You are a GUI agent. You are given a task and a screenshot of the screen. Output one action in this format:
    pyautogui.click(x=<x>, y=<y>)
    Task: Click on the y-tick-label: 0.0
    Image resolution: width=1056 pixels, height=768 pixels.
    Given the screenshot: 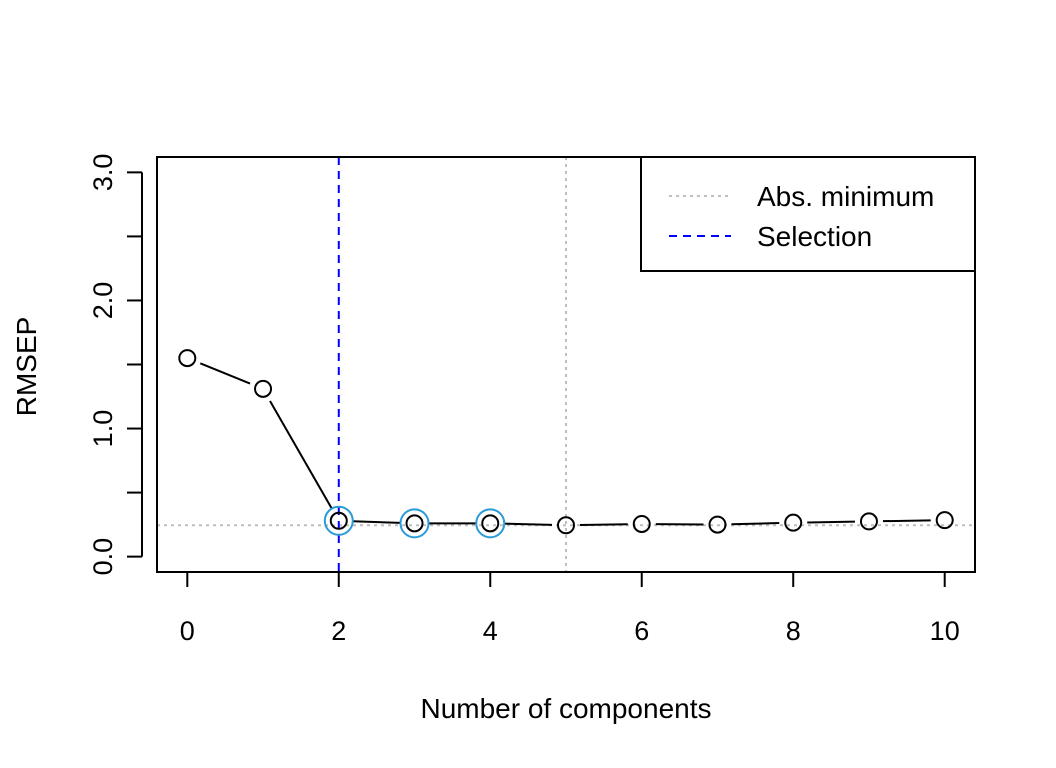 What is the action you would take?
    pyautogui.click(x=103, y=557)
    